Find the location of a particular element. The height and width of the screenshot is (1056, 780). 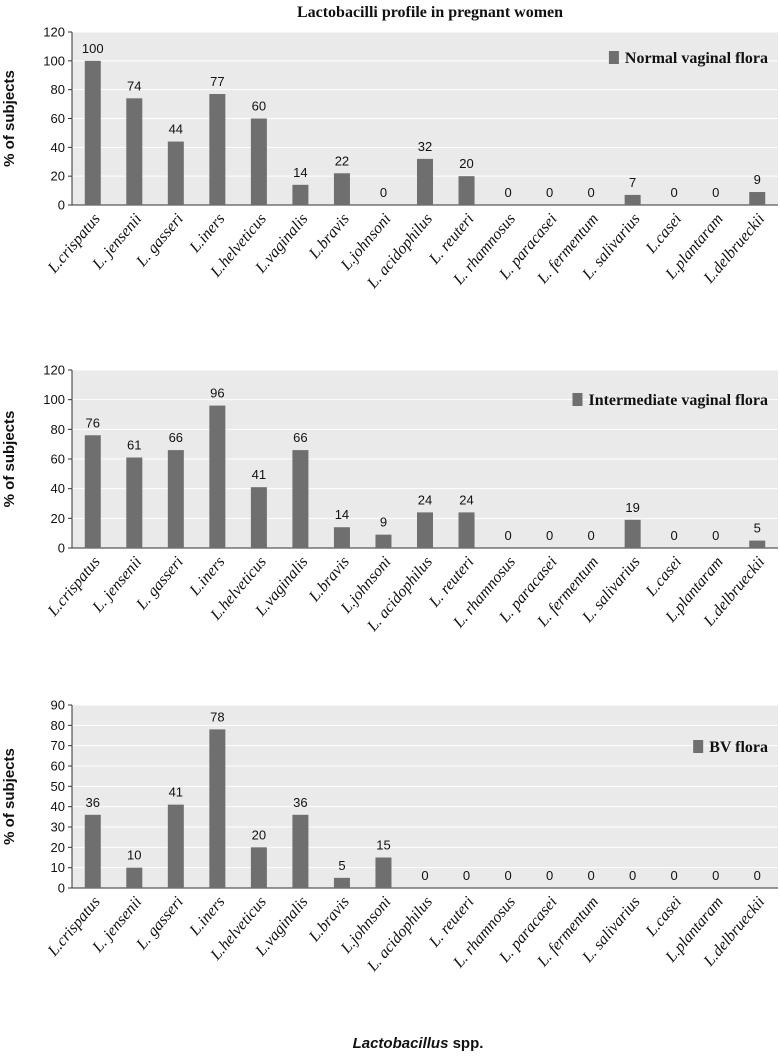

data-label: 7 is located at coordinates (632, 182).